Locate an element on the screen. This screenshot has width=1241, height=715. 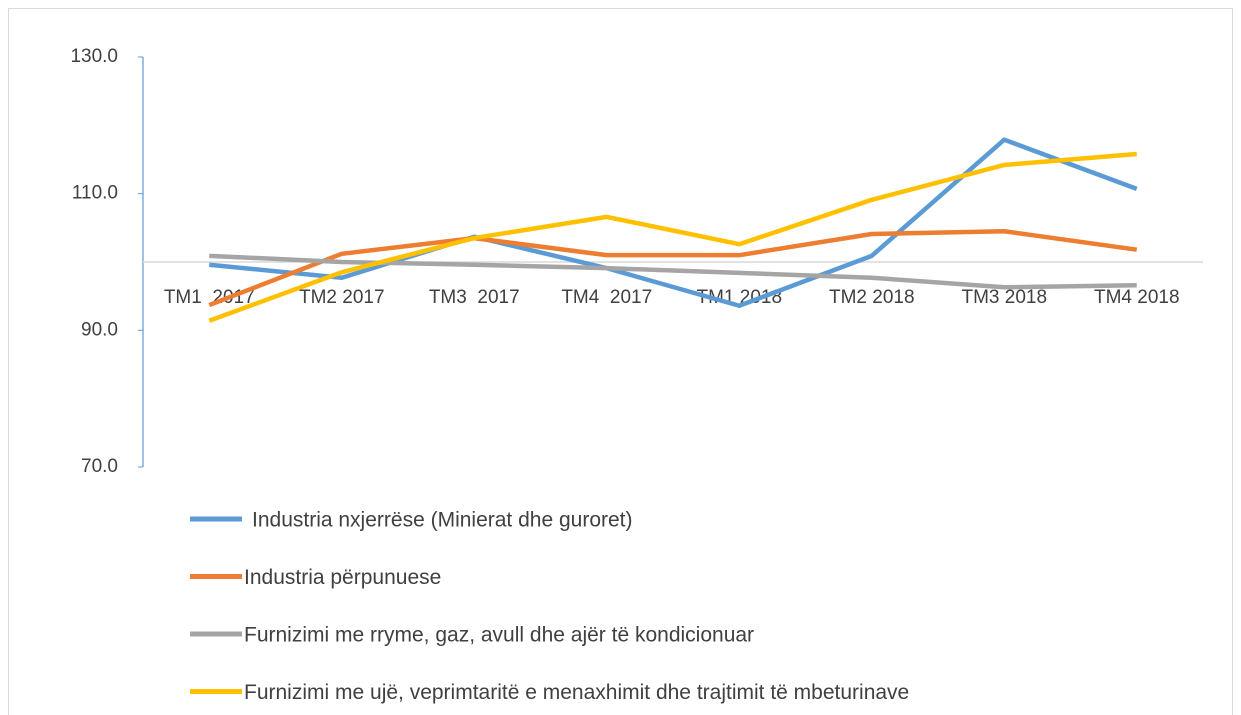
x-tick-label: TM1 2017 is located at coordinates (209, 297).